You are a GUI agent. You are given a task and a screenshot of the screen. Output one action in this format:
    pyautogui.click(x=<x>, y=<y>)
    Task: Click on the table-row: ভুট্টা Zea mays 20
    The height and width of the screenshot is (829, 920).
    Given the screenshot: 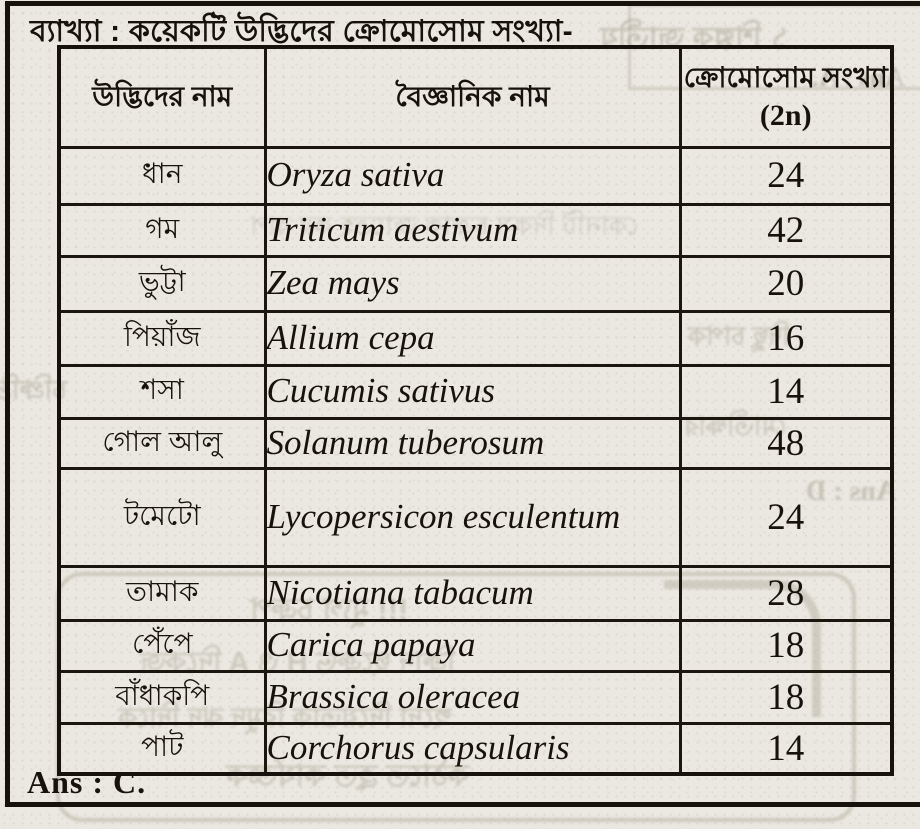 What is the action you would take?
    pyautogui.click(x=475, y=283)
    